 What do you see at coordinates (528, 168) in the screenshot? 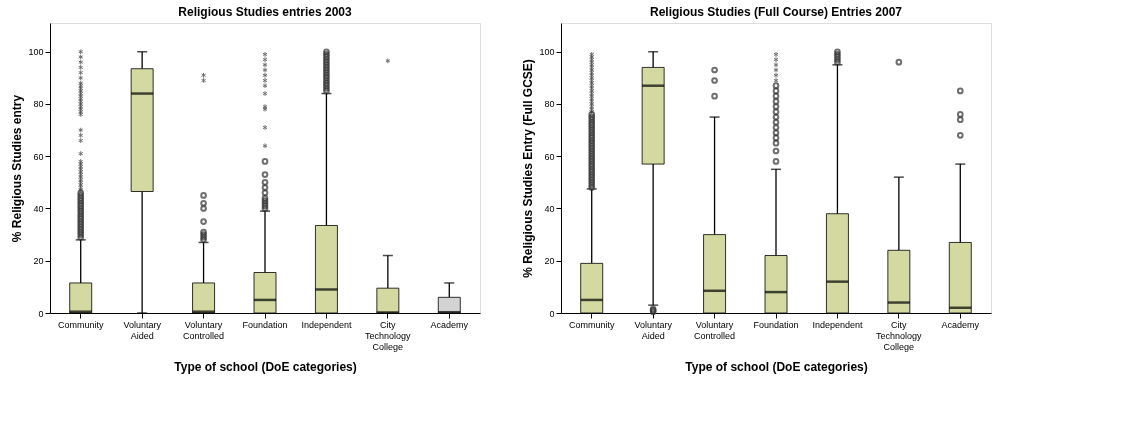
I see `y-axis-title: % Religious Studies Entry (Full GCSE)` at bounding box center [528, 168].